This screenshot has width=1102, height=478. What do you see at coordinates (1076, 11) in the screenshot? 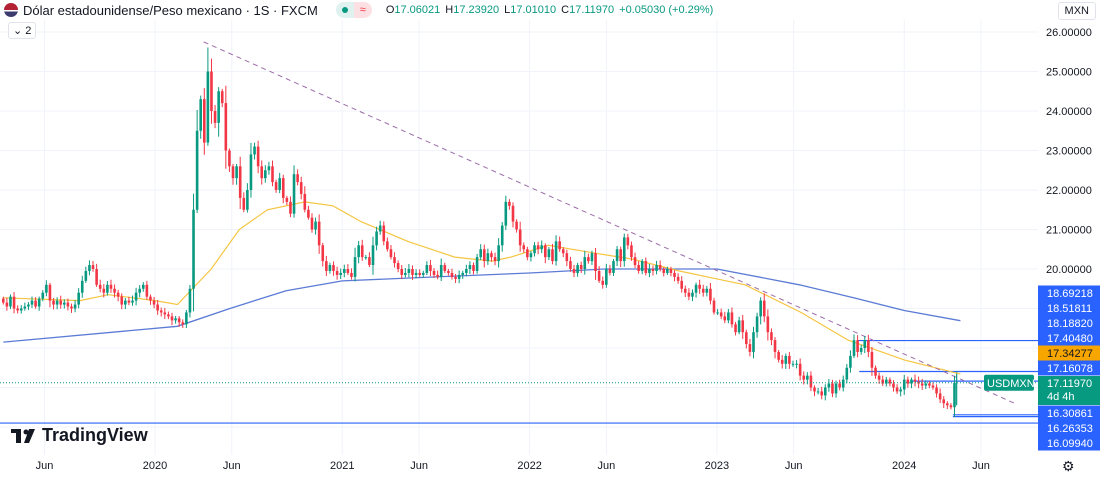
I see `currency-selector: MXN` at bounding box center [1076, 11].